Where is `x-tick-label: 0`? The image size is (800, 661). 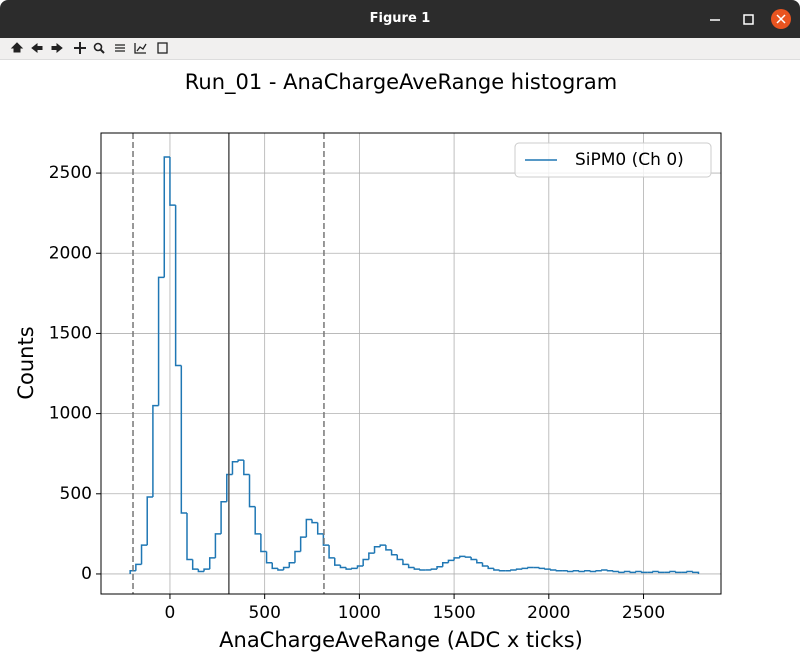 x-tick-label: 0 is located at coordinates (170, 613).